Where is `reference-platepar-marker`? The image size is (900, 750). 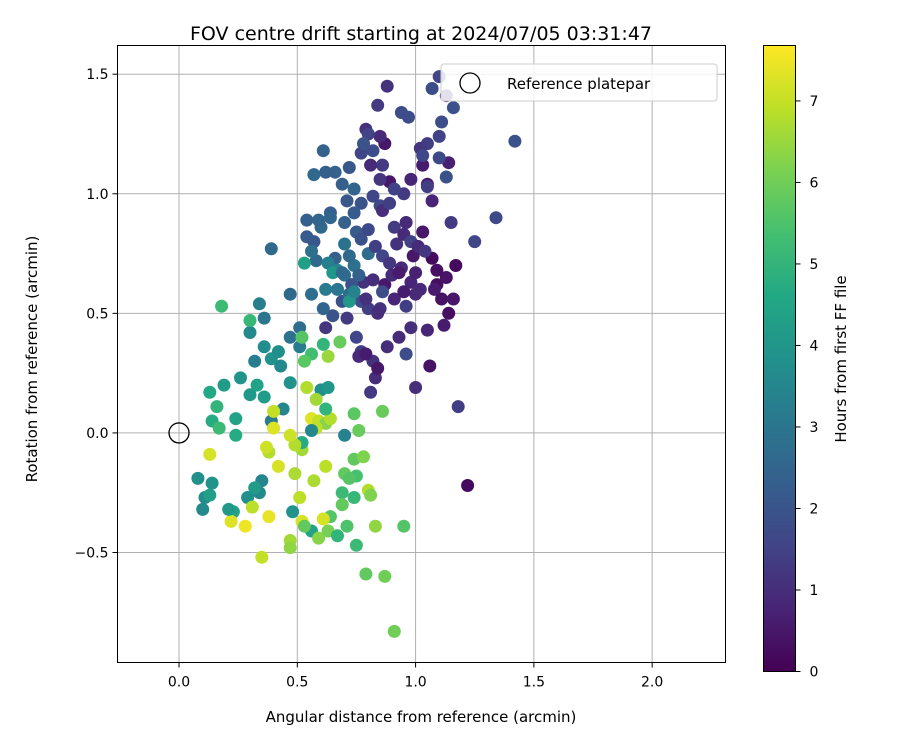 reference-platepar-marker is located at coordinates (179, 433).